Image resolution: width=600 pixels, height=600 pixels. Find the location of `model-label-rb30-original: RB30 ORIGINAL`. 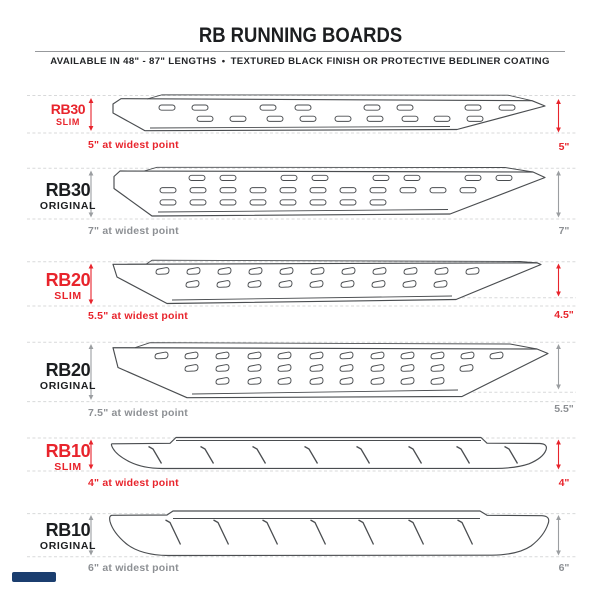

model-label-rb30-original: RB30 ORIGINAL is located at coordinates (68, 195).